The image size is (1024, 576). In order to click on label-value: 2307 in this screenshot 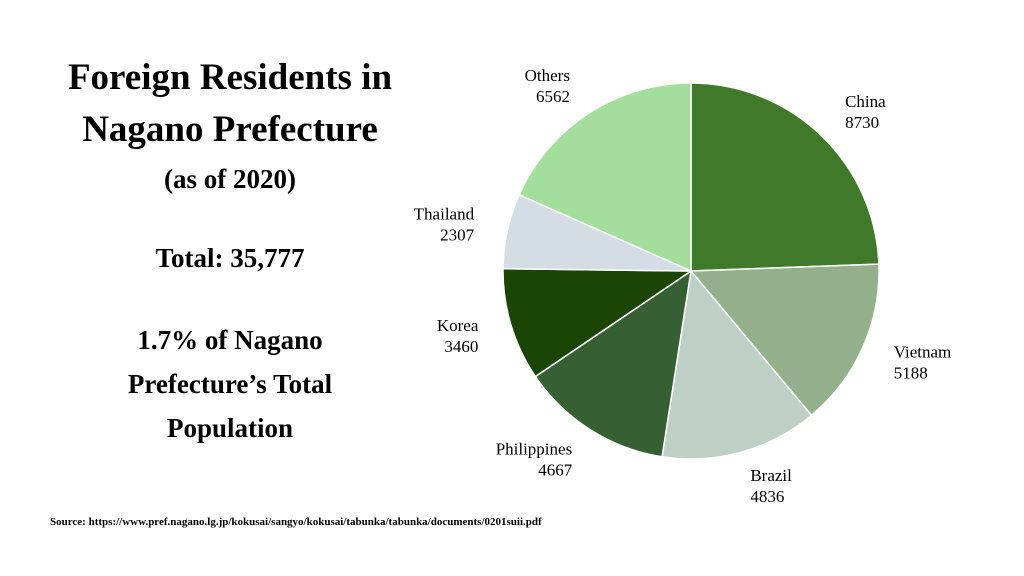, I will do `click(457, 235)`.